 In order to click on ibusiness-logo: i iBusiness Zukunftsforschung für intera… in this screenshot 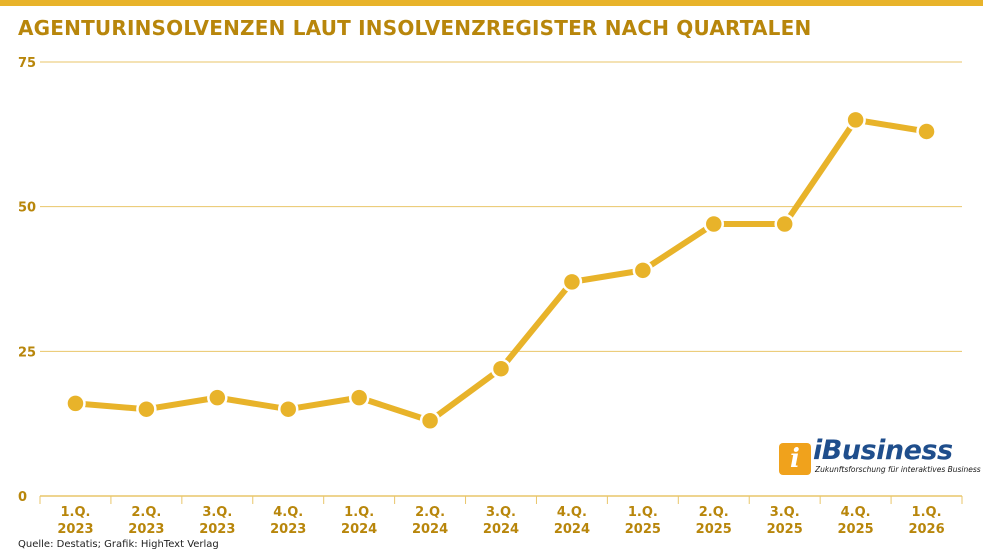, I will do `click(880, 456)`.